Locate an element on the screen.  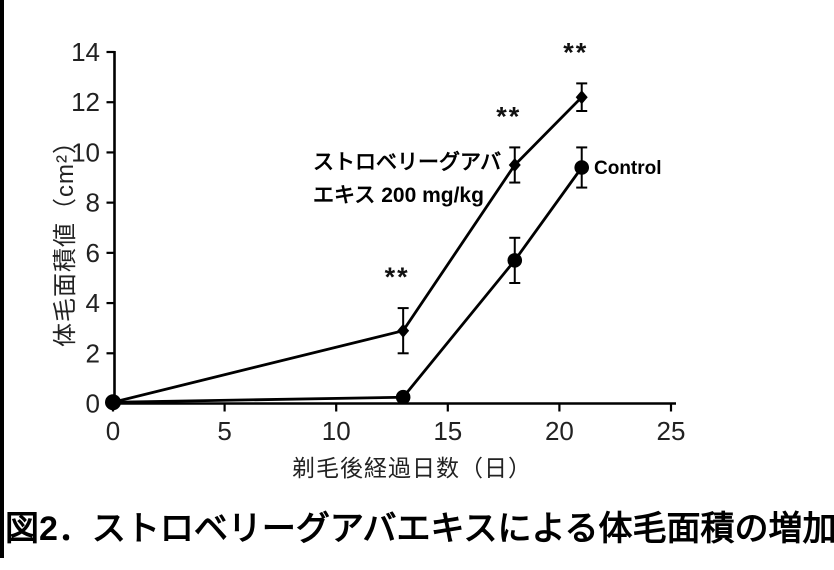
y-axis-label: 体毛面積値（cm²） is located at coordinates (65, 238).